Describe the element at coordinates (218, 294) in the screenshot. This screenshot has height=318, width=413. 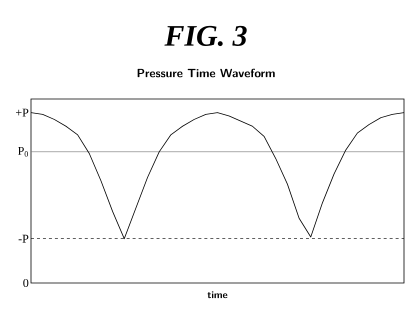
I see `x-axis-title: time` at that location.